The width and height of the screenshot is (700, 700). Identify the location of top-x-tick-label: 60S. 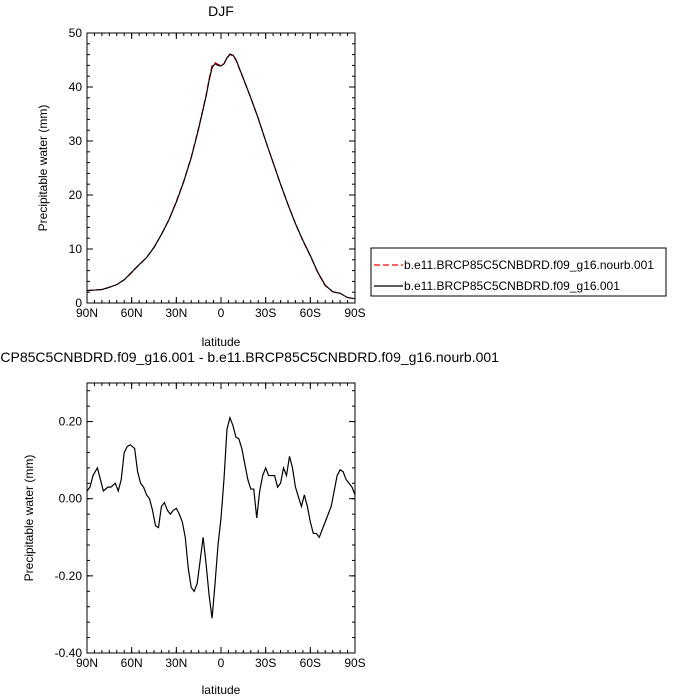
(310, 313).